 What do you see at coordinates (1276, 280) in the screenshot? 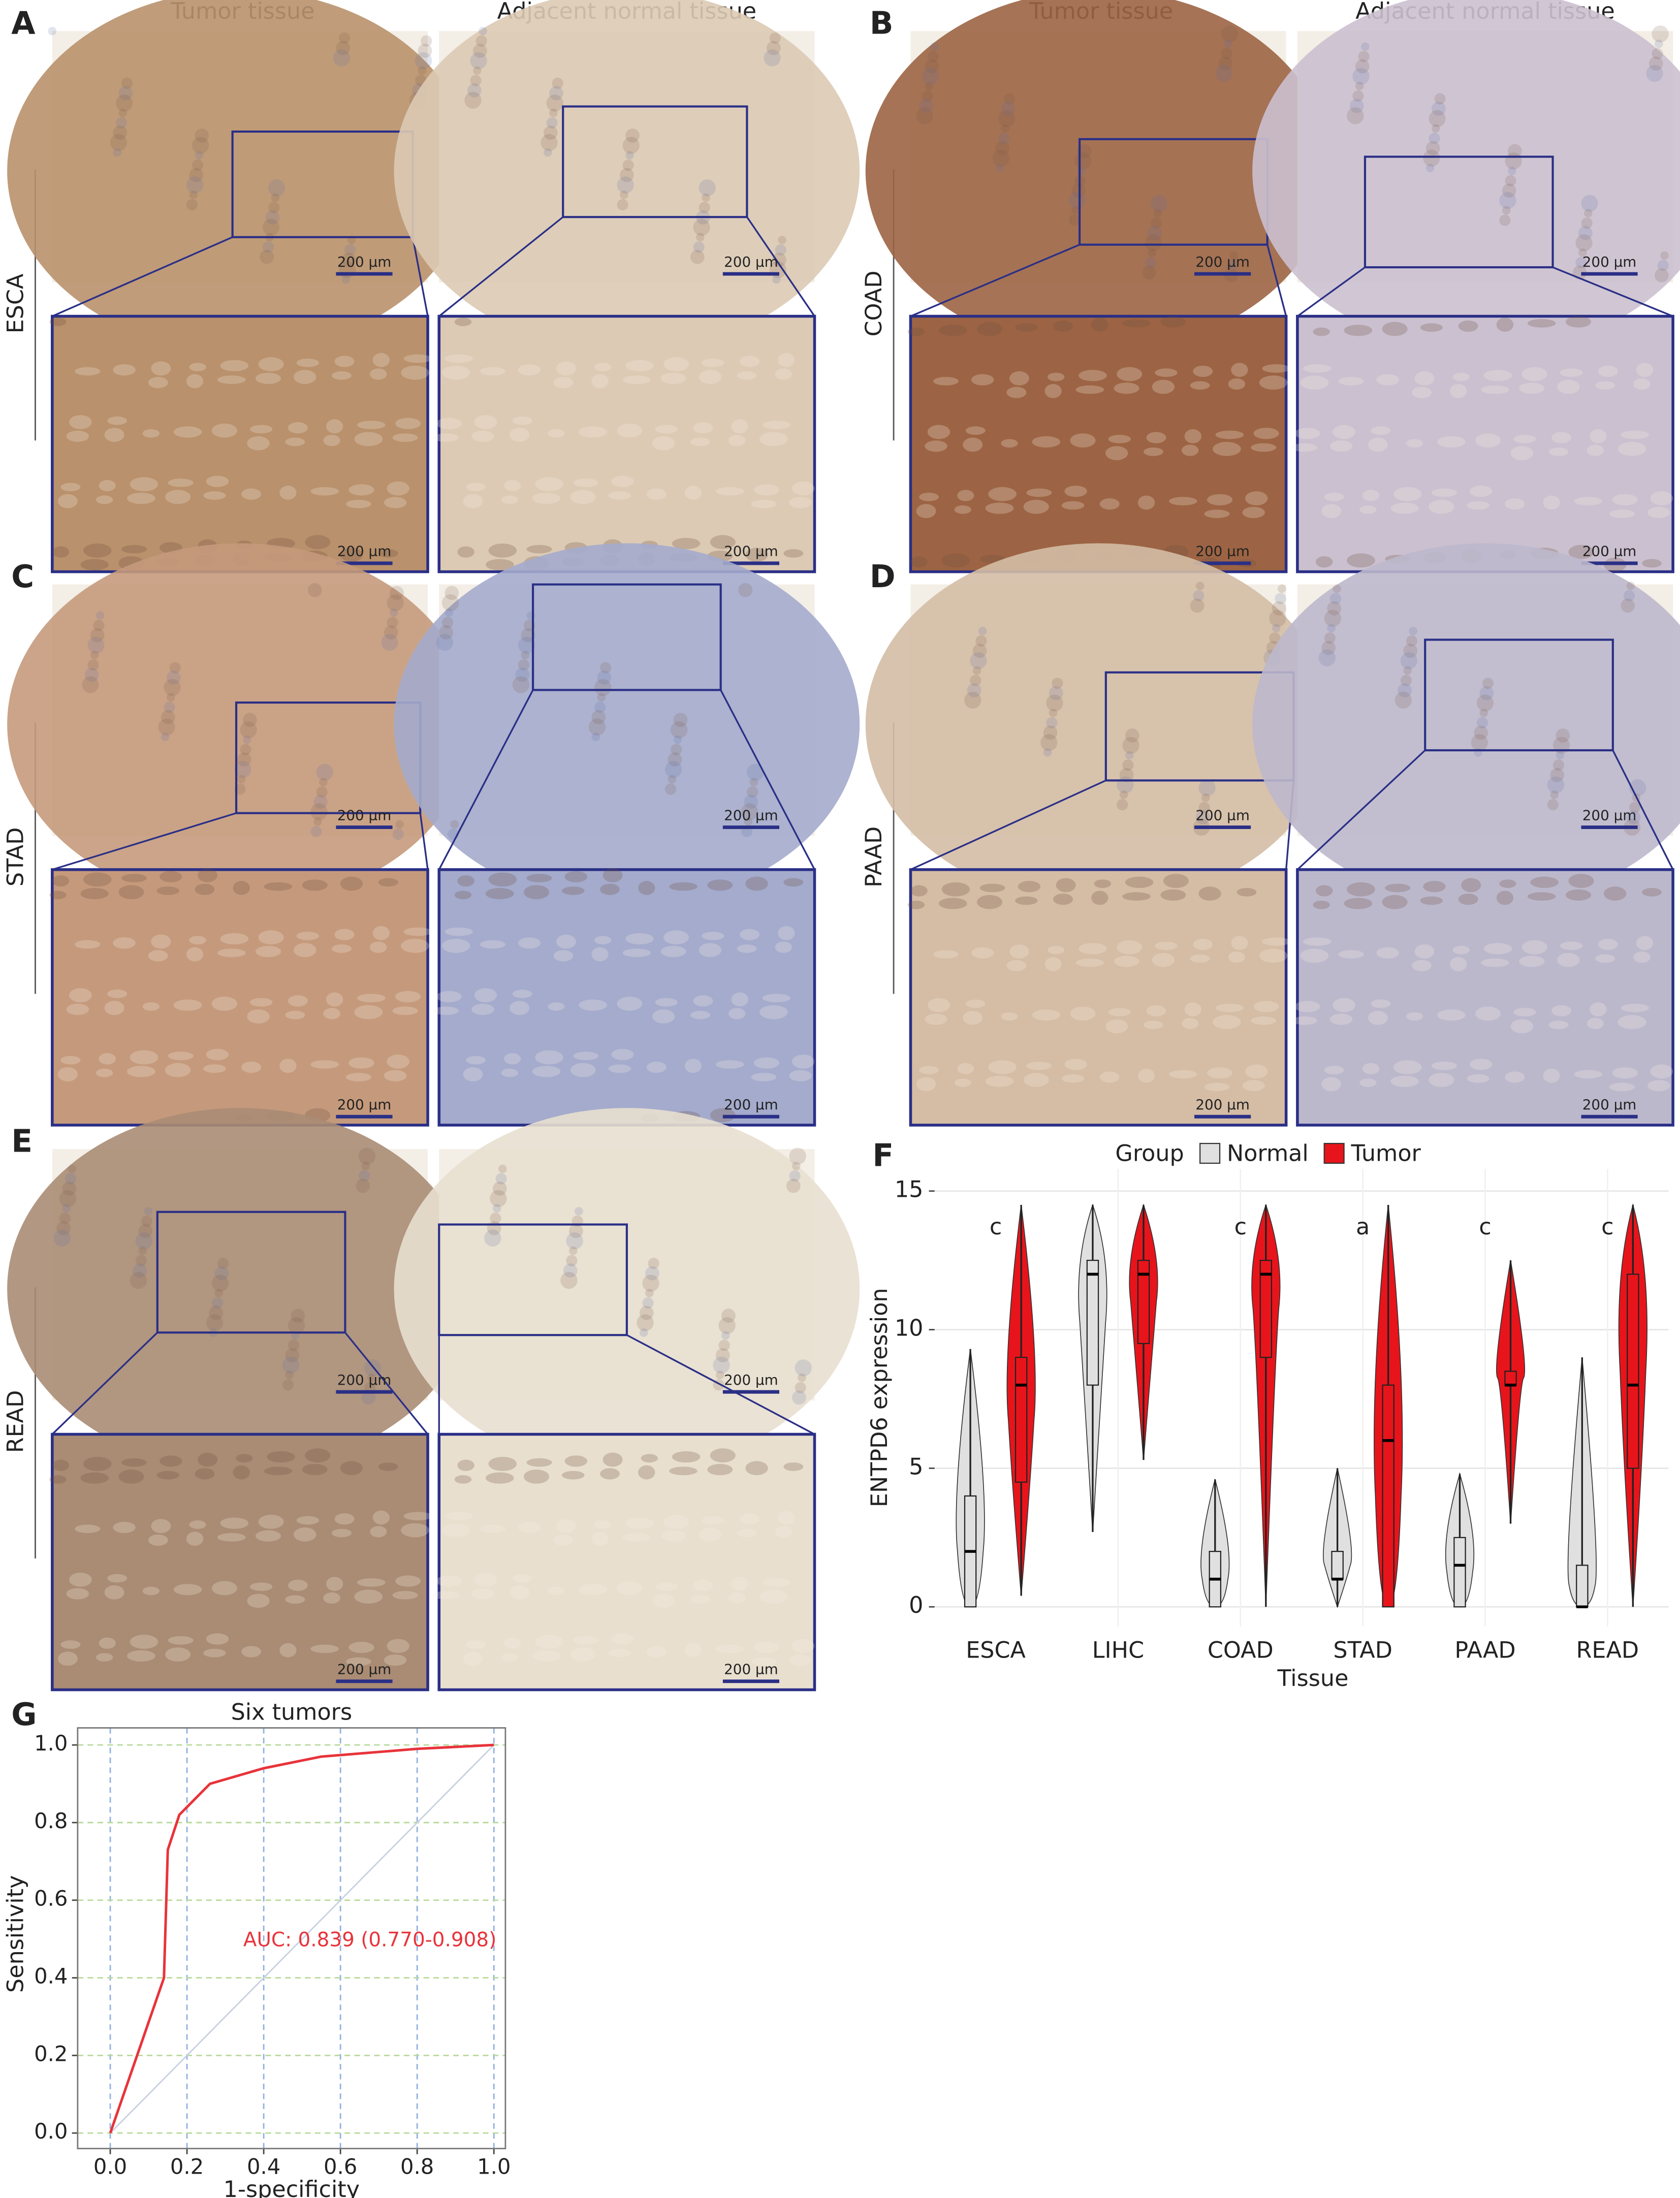
I see `zoom-line` at bounding box center [1276, 280].